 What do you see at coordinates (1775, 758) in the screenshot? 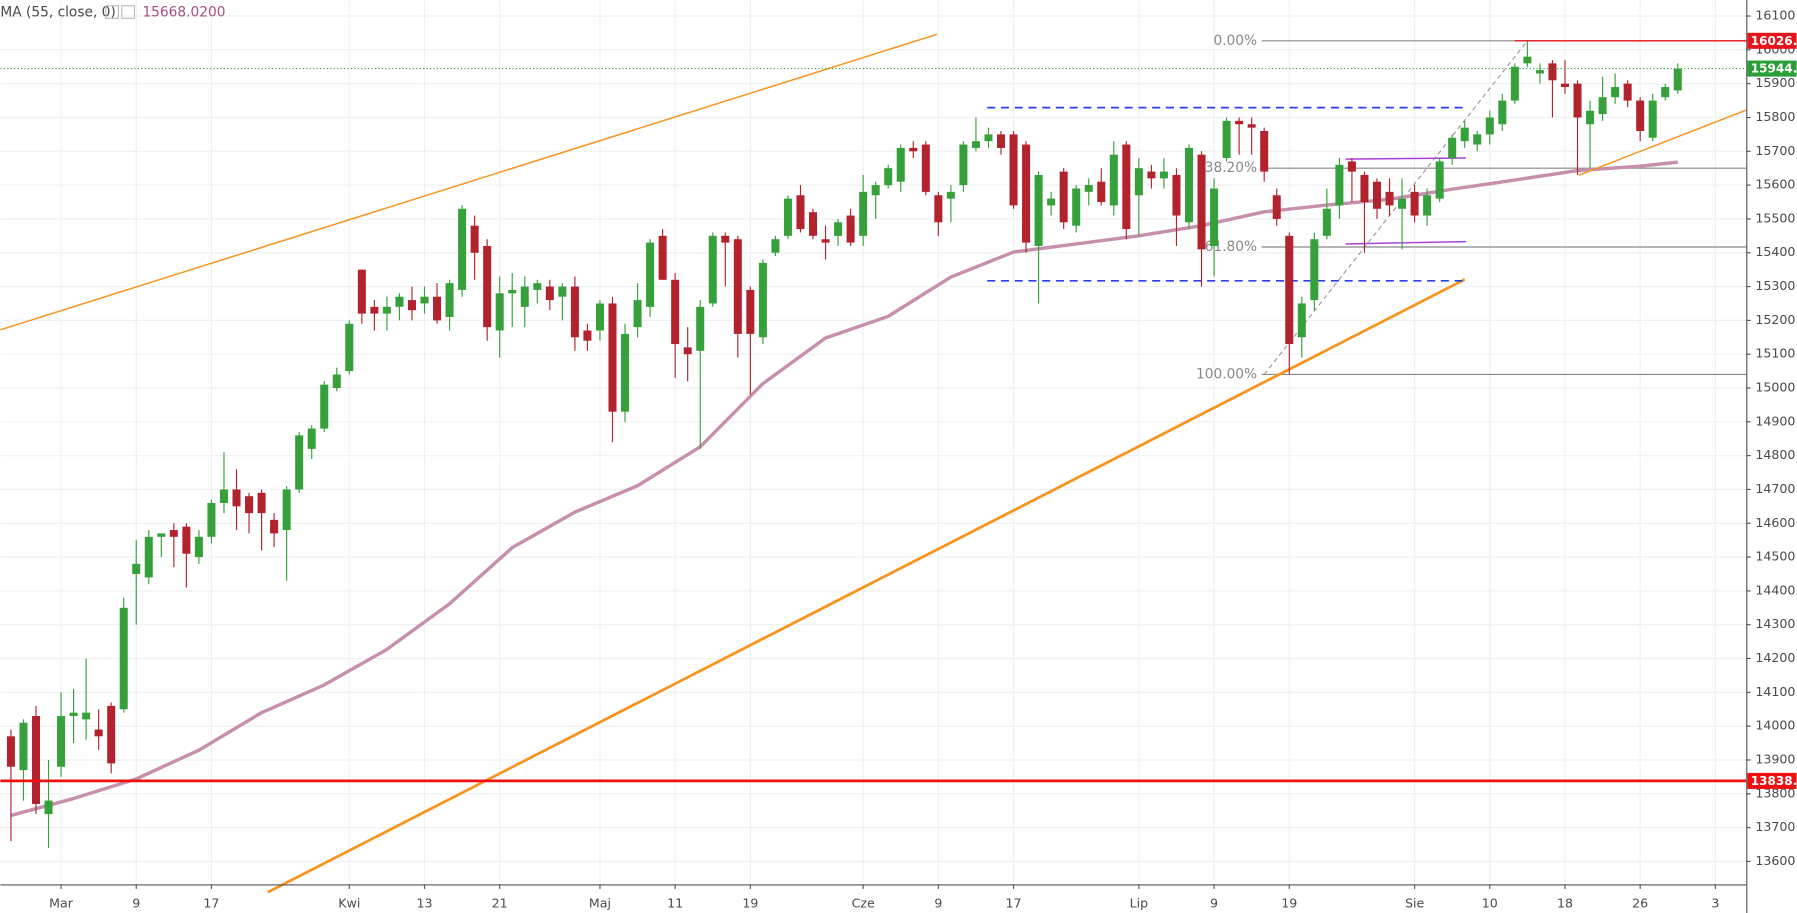
I see `y-tick-label: 13900` at bounding box center [1775, 758].